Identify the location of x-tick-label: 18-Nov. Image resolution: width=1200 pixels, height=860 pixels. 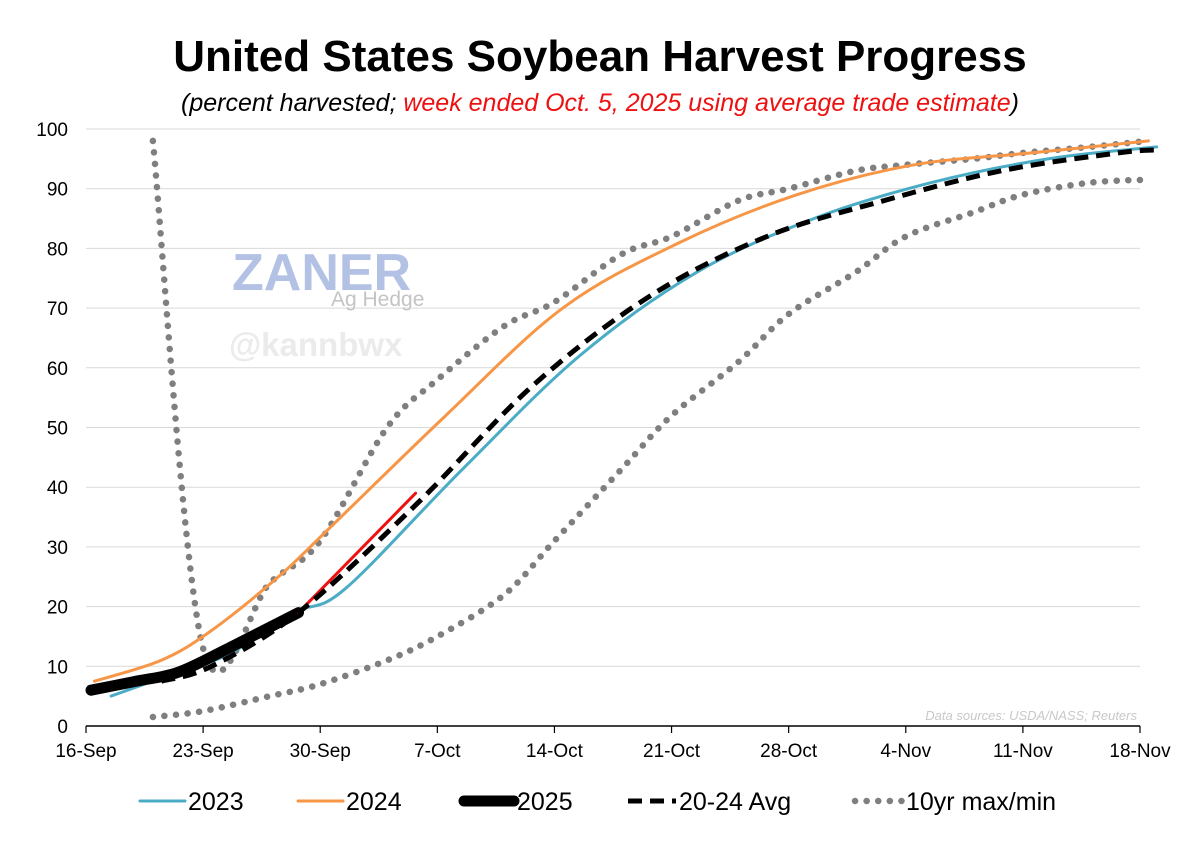
(1140, 751).